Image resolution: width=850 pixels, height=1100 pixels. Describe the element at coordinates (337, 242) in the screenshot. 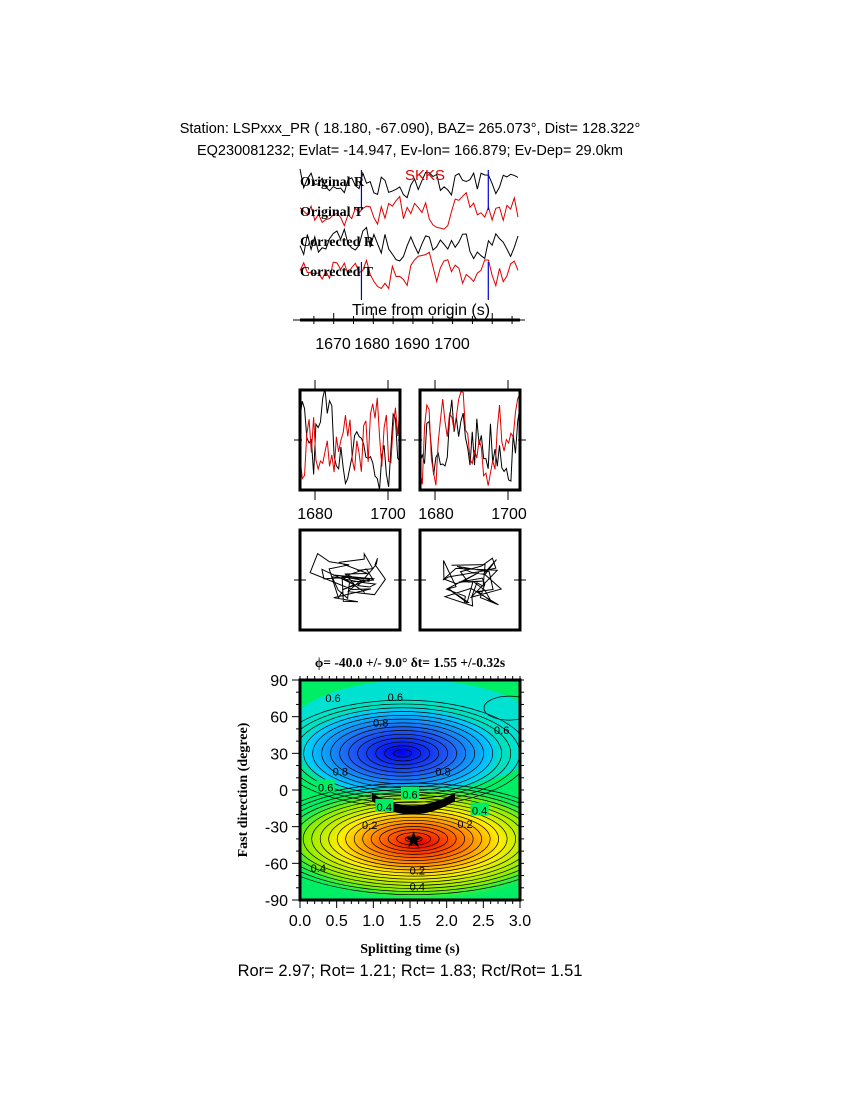

I see `trace-label-corrected-r: Corrected R` at that location.